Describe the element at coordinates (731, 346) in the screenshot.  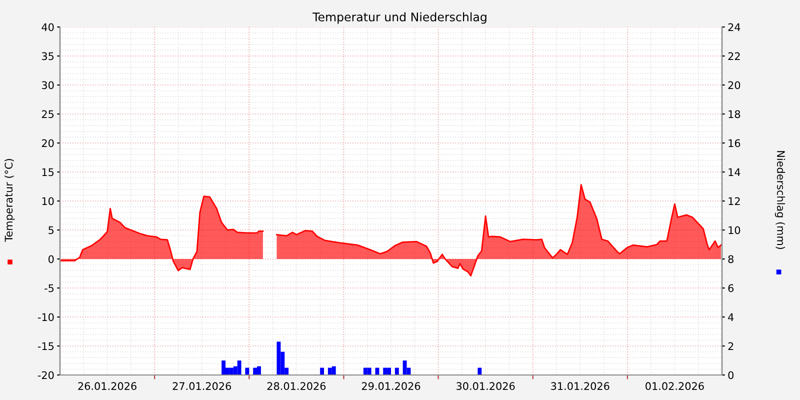
I see `y2-tick-label: 2` at that location.